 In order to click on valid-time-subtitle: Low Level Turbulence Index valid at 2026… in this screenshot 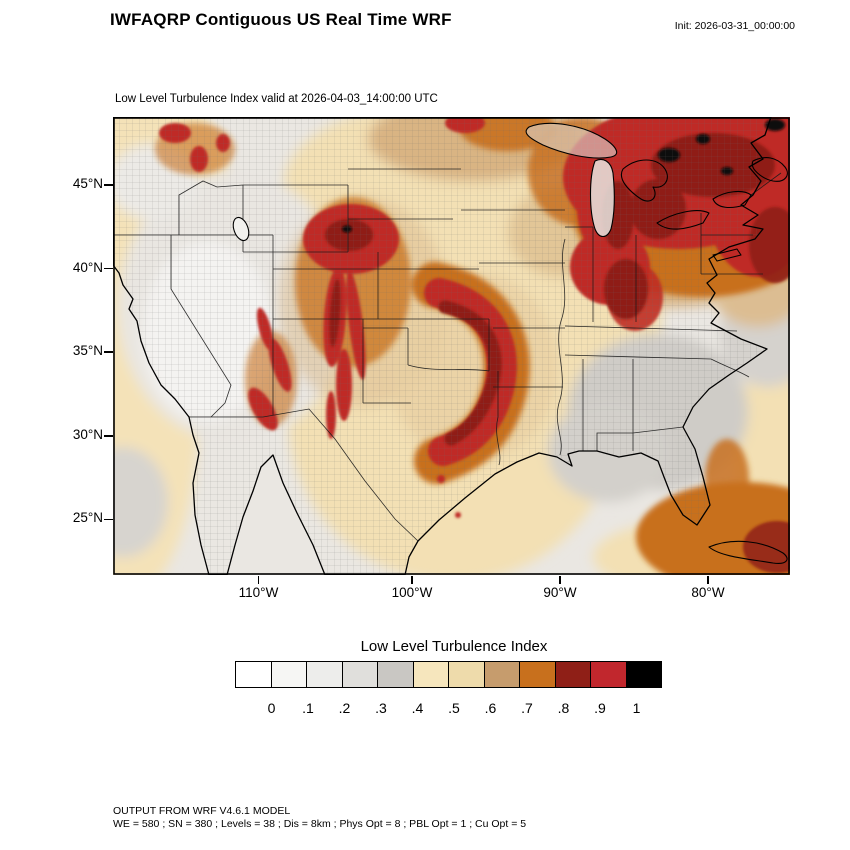, I will do `click(276, 99)`.